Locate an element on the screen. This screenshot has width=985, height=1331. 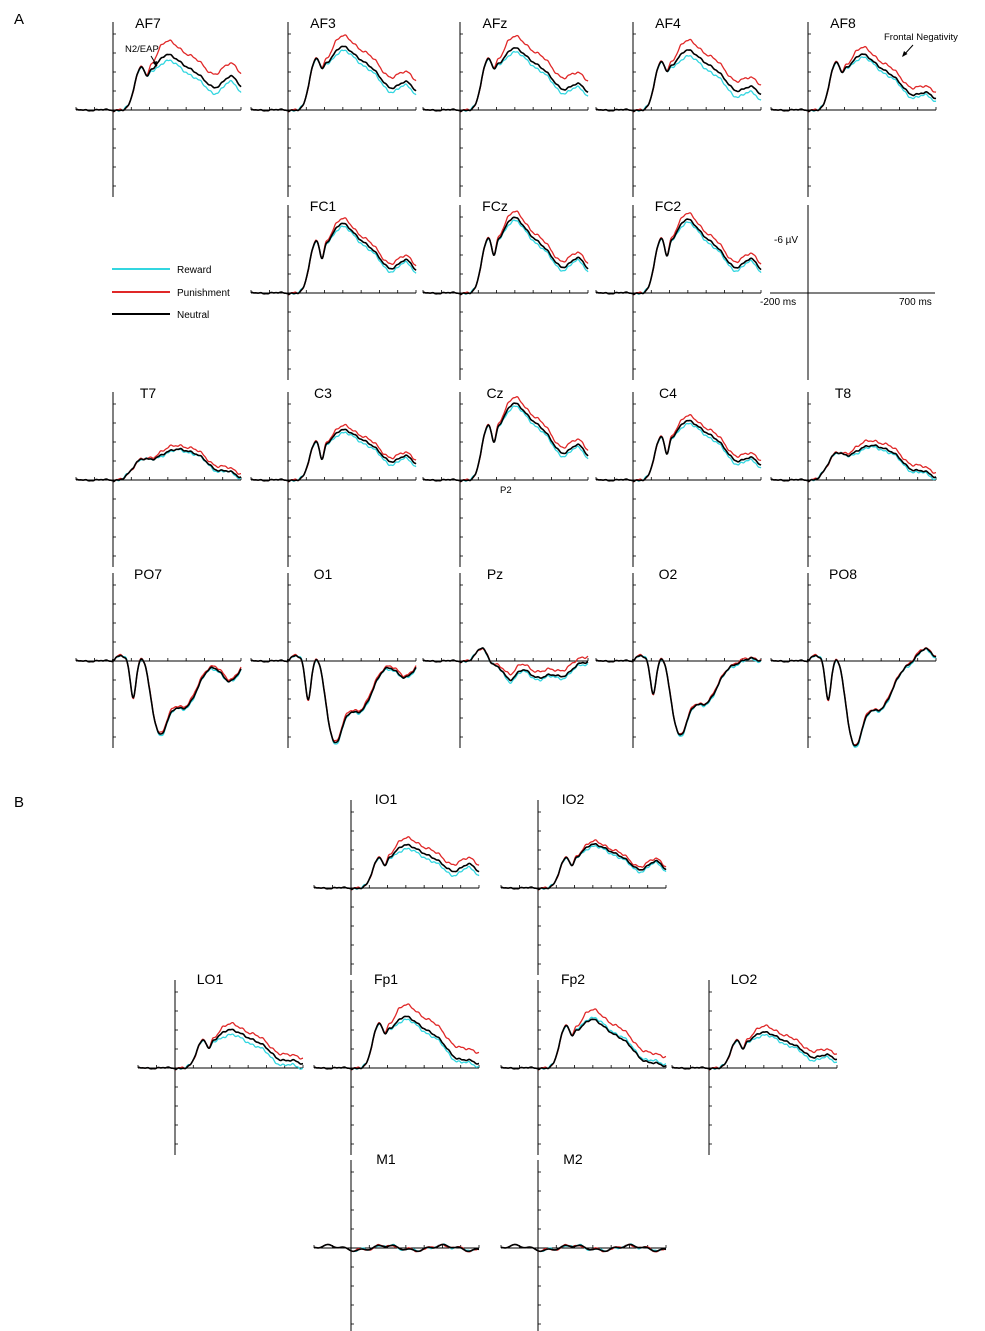
electrode-title: O2 is located at coordinates (668, 574).